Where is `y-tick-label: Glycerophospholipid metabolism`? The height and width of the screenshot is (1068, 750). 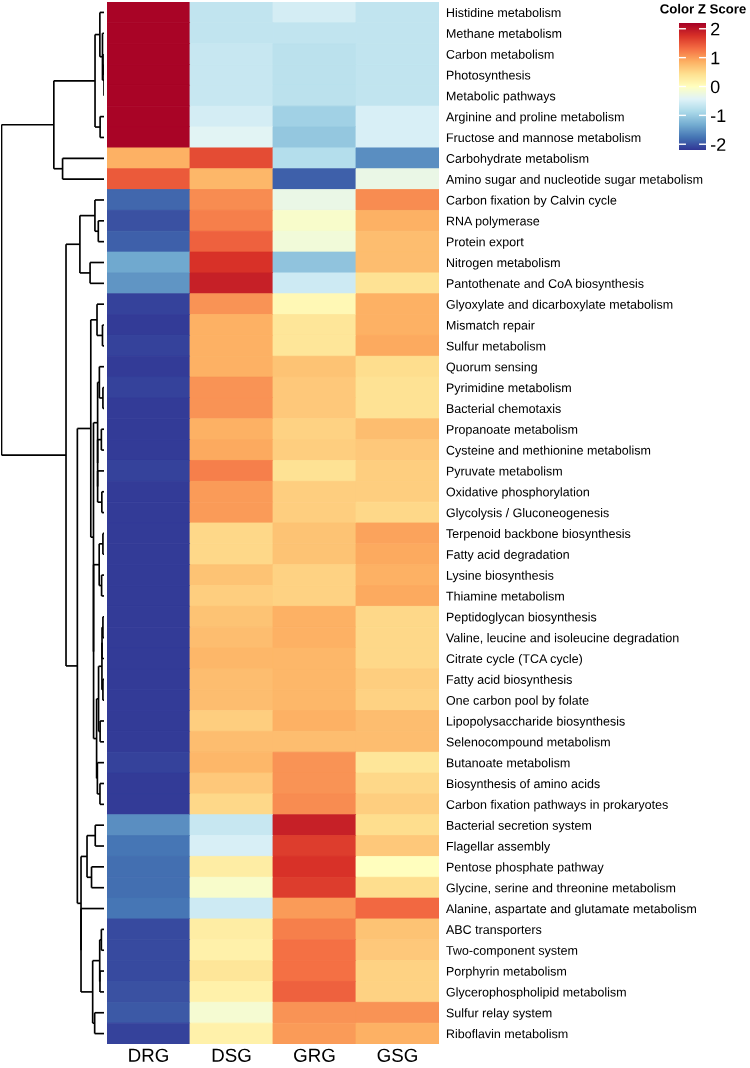
y-tick-label: Glycerophospholipid metabolism is located at coordinates (536, 993).